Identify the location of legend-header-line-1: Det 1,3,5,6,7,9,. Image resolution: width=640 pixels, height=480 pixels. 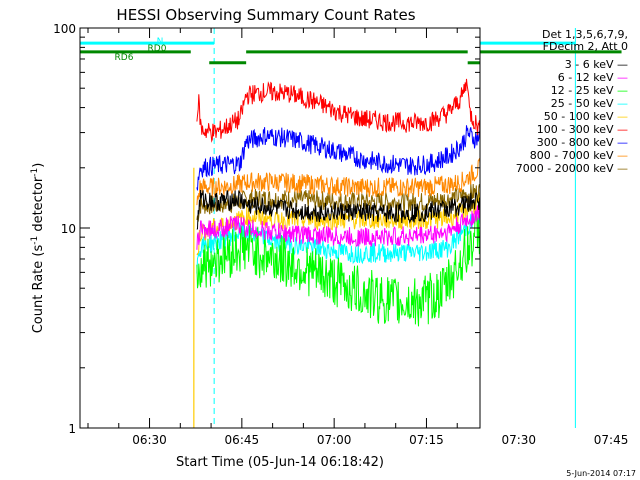
(585, 34).